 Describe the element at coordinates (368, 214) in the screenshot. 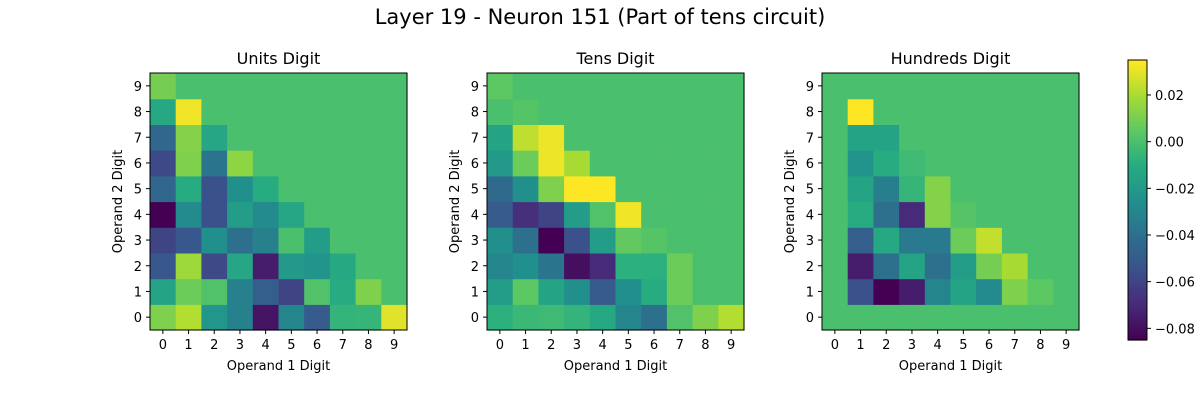

I see `units-digit-cell-r4-c8` at that location.